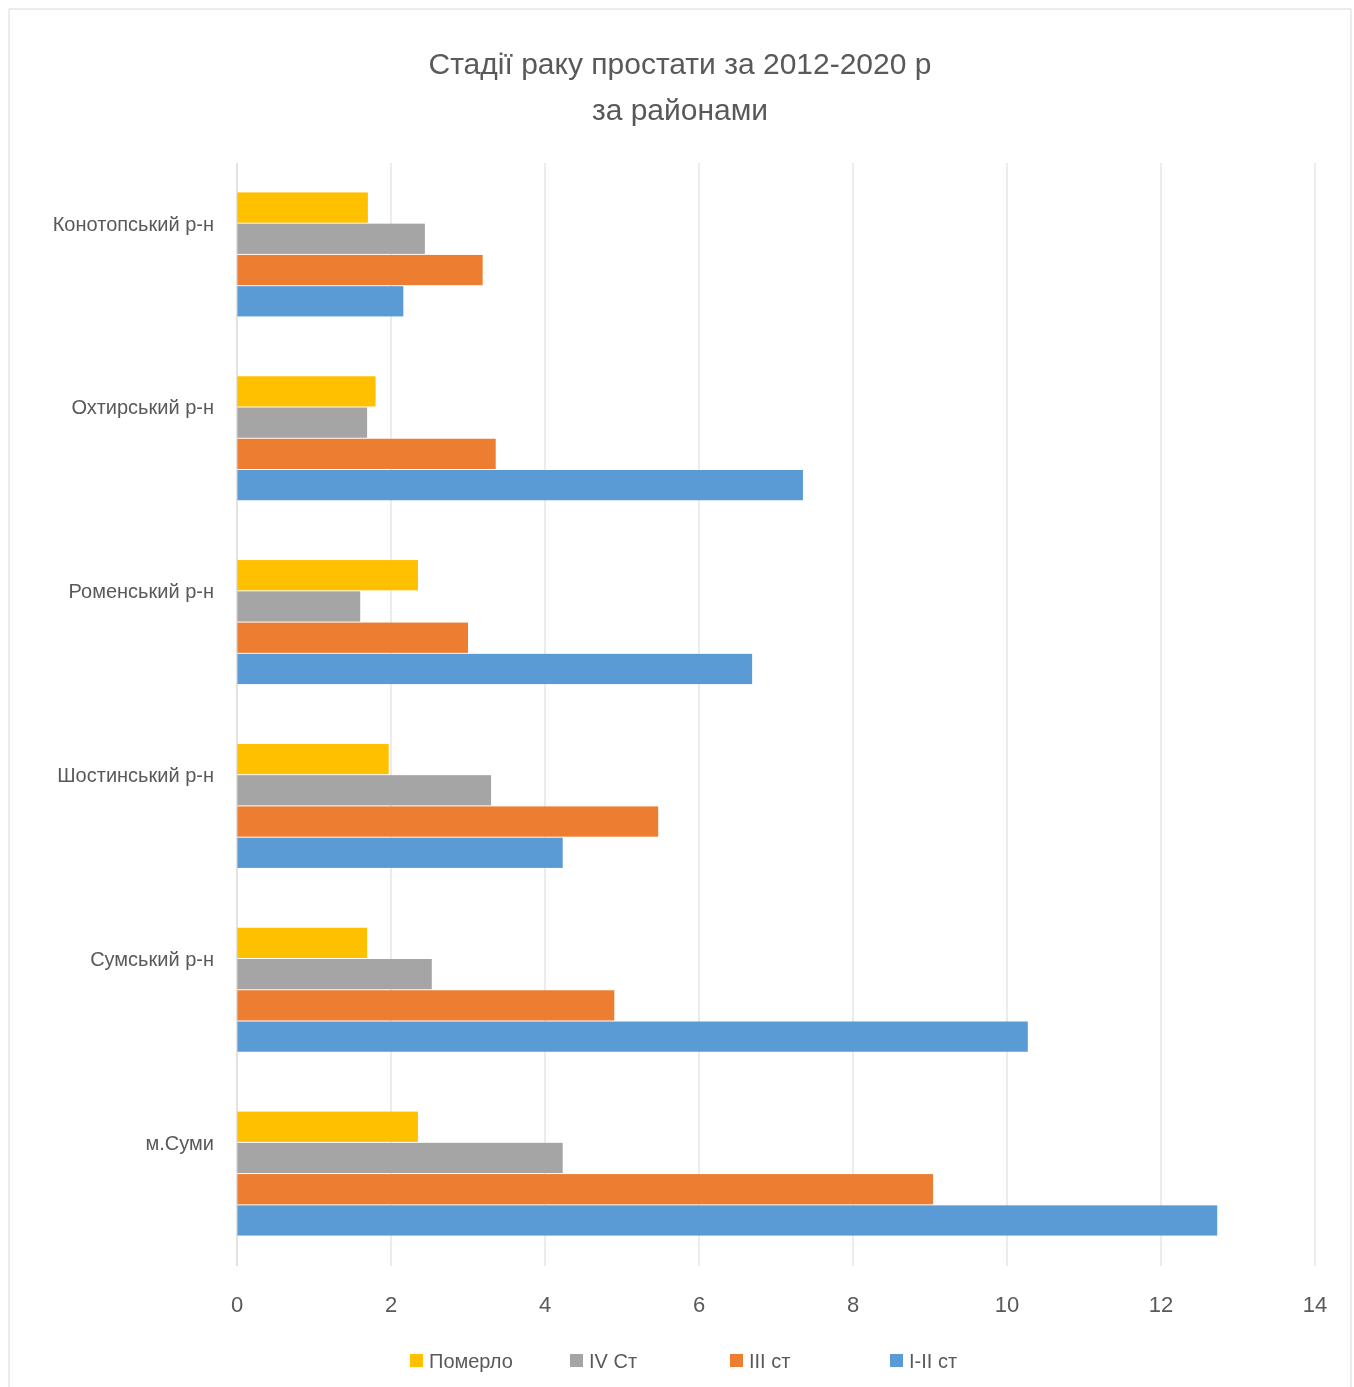 This screenshot has width=1354, height=1387. I want to click on x-tick-label: 4, so click(545, 1304).